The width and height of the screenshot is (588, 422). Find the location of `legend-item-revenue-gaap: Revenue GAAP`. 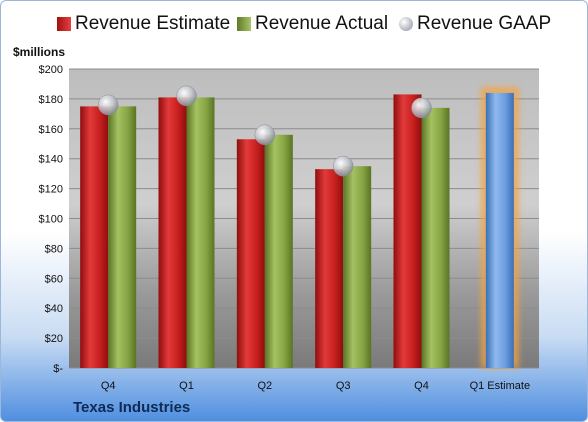

legend-item-revenue-gaap: Revenue GAAP is located at coordinates (475, 24).